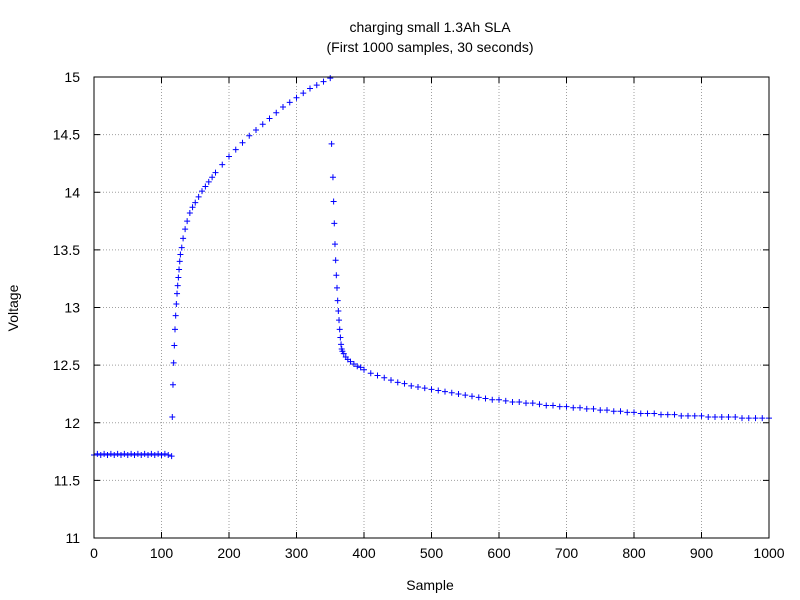  Describe the element at coordinates (13, 307) in the screenshot. I see `y-axis-label: Voltage` at that location.